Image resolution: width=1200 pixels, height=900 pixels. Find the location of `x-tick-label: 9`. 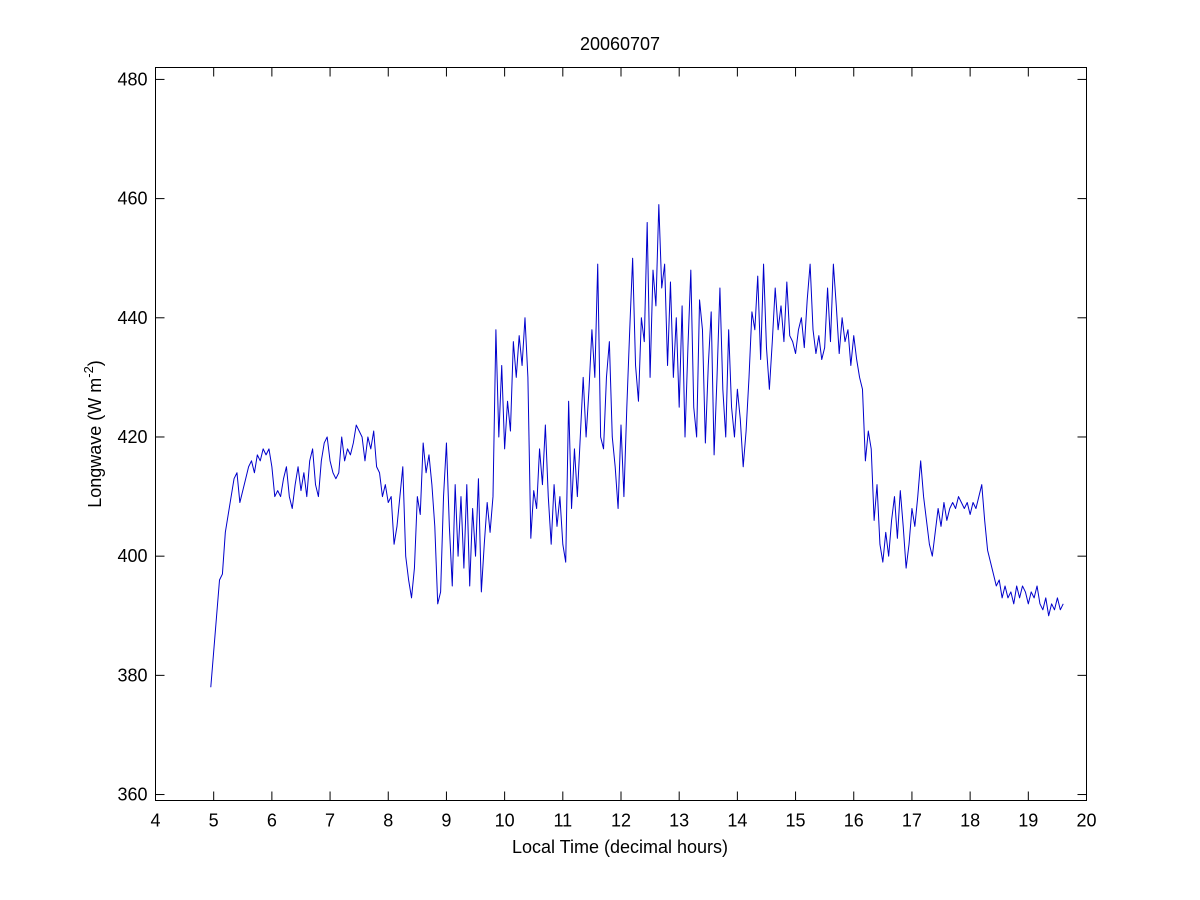

x-tick-label: 9 is located at coordinates (446, 821).